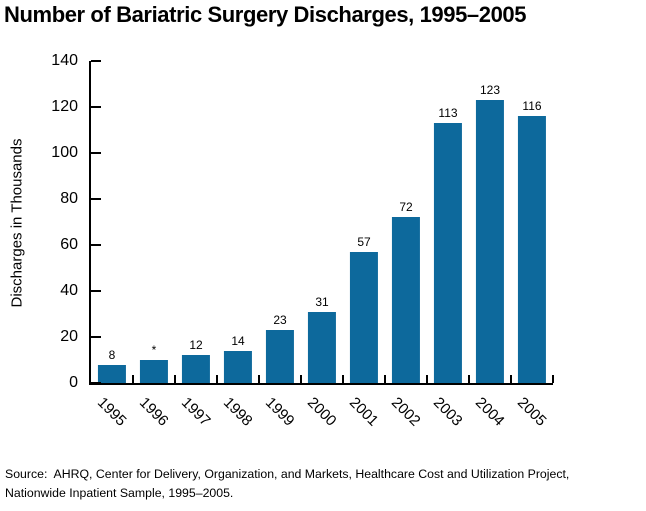 The height and width of the screenshot is (511, 646). Describe the element at coordinates (237, 412) in the screenshot. I see `x-tick-label-1998: 1998` at that location.